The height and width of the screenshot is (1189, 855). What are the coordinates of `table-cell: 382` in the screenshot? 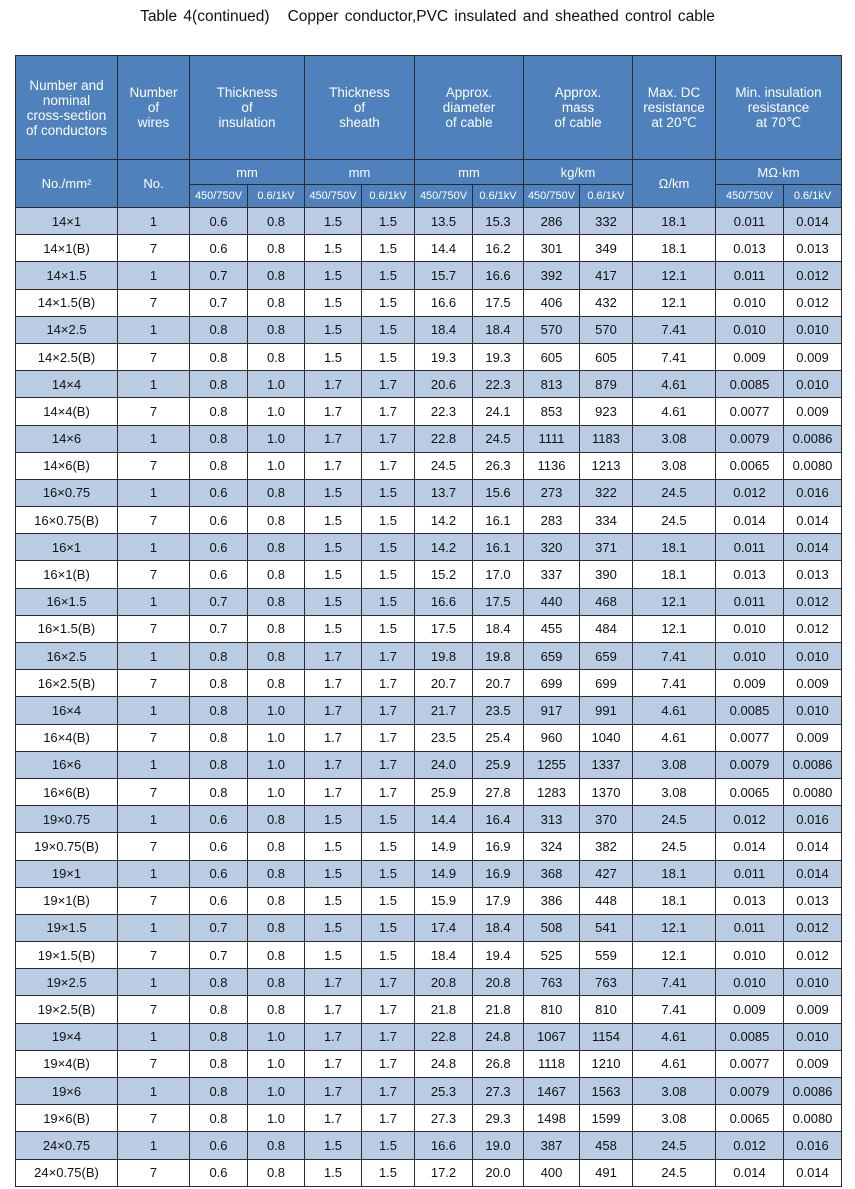 It's located at (606, 846).